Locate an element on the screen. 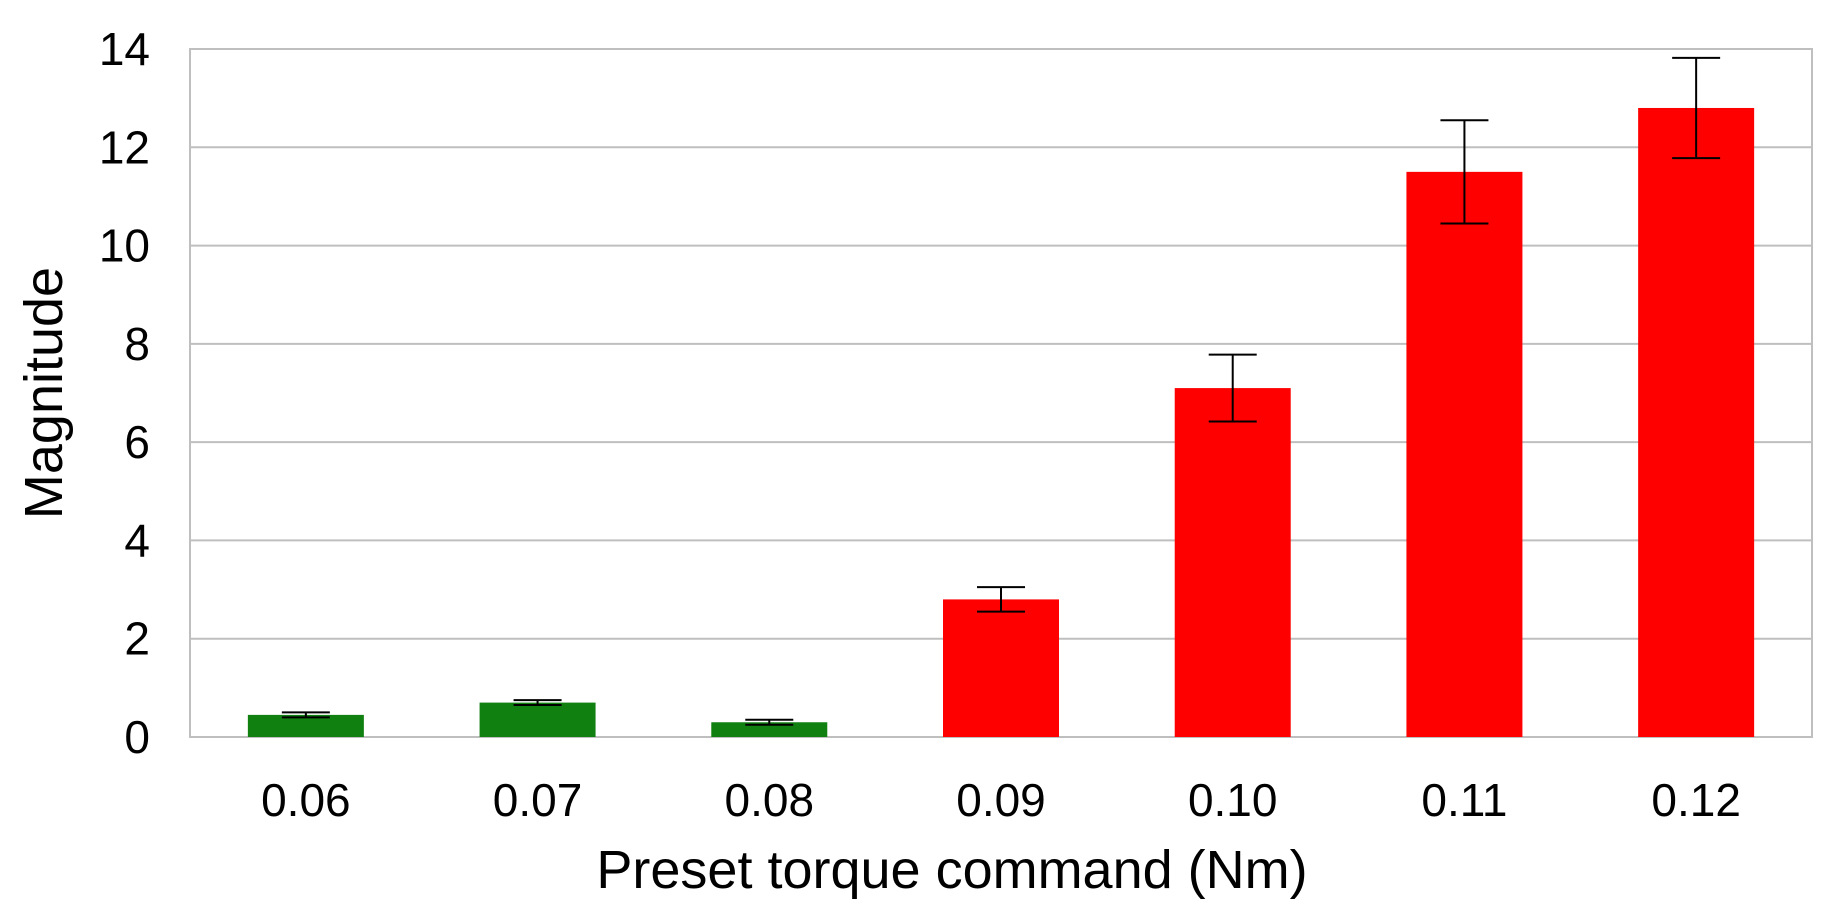 The width and height of the screenshot is (1833, 917). y-tick-label: 6 is located at coordinates (137, 442).